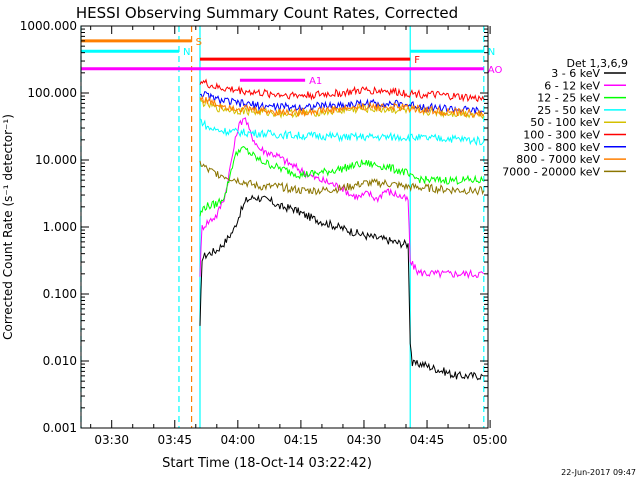  I want to click on y-tick-label: 1000.000, so click(48, 26).